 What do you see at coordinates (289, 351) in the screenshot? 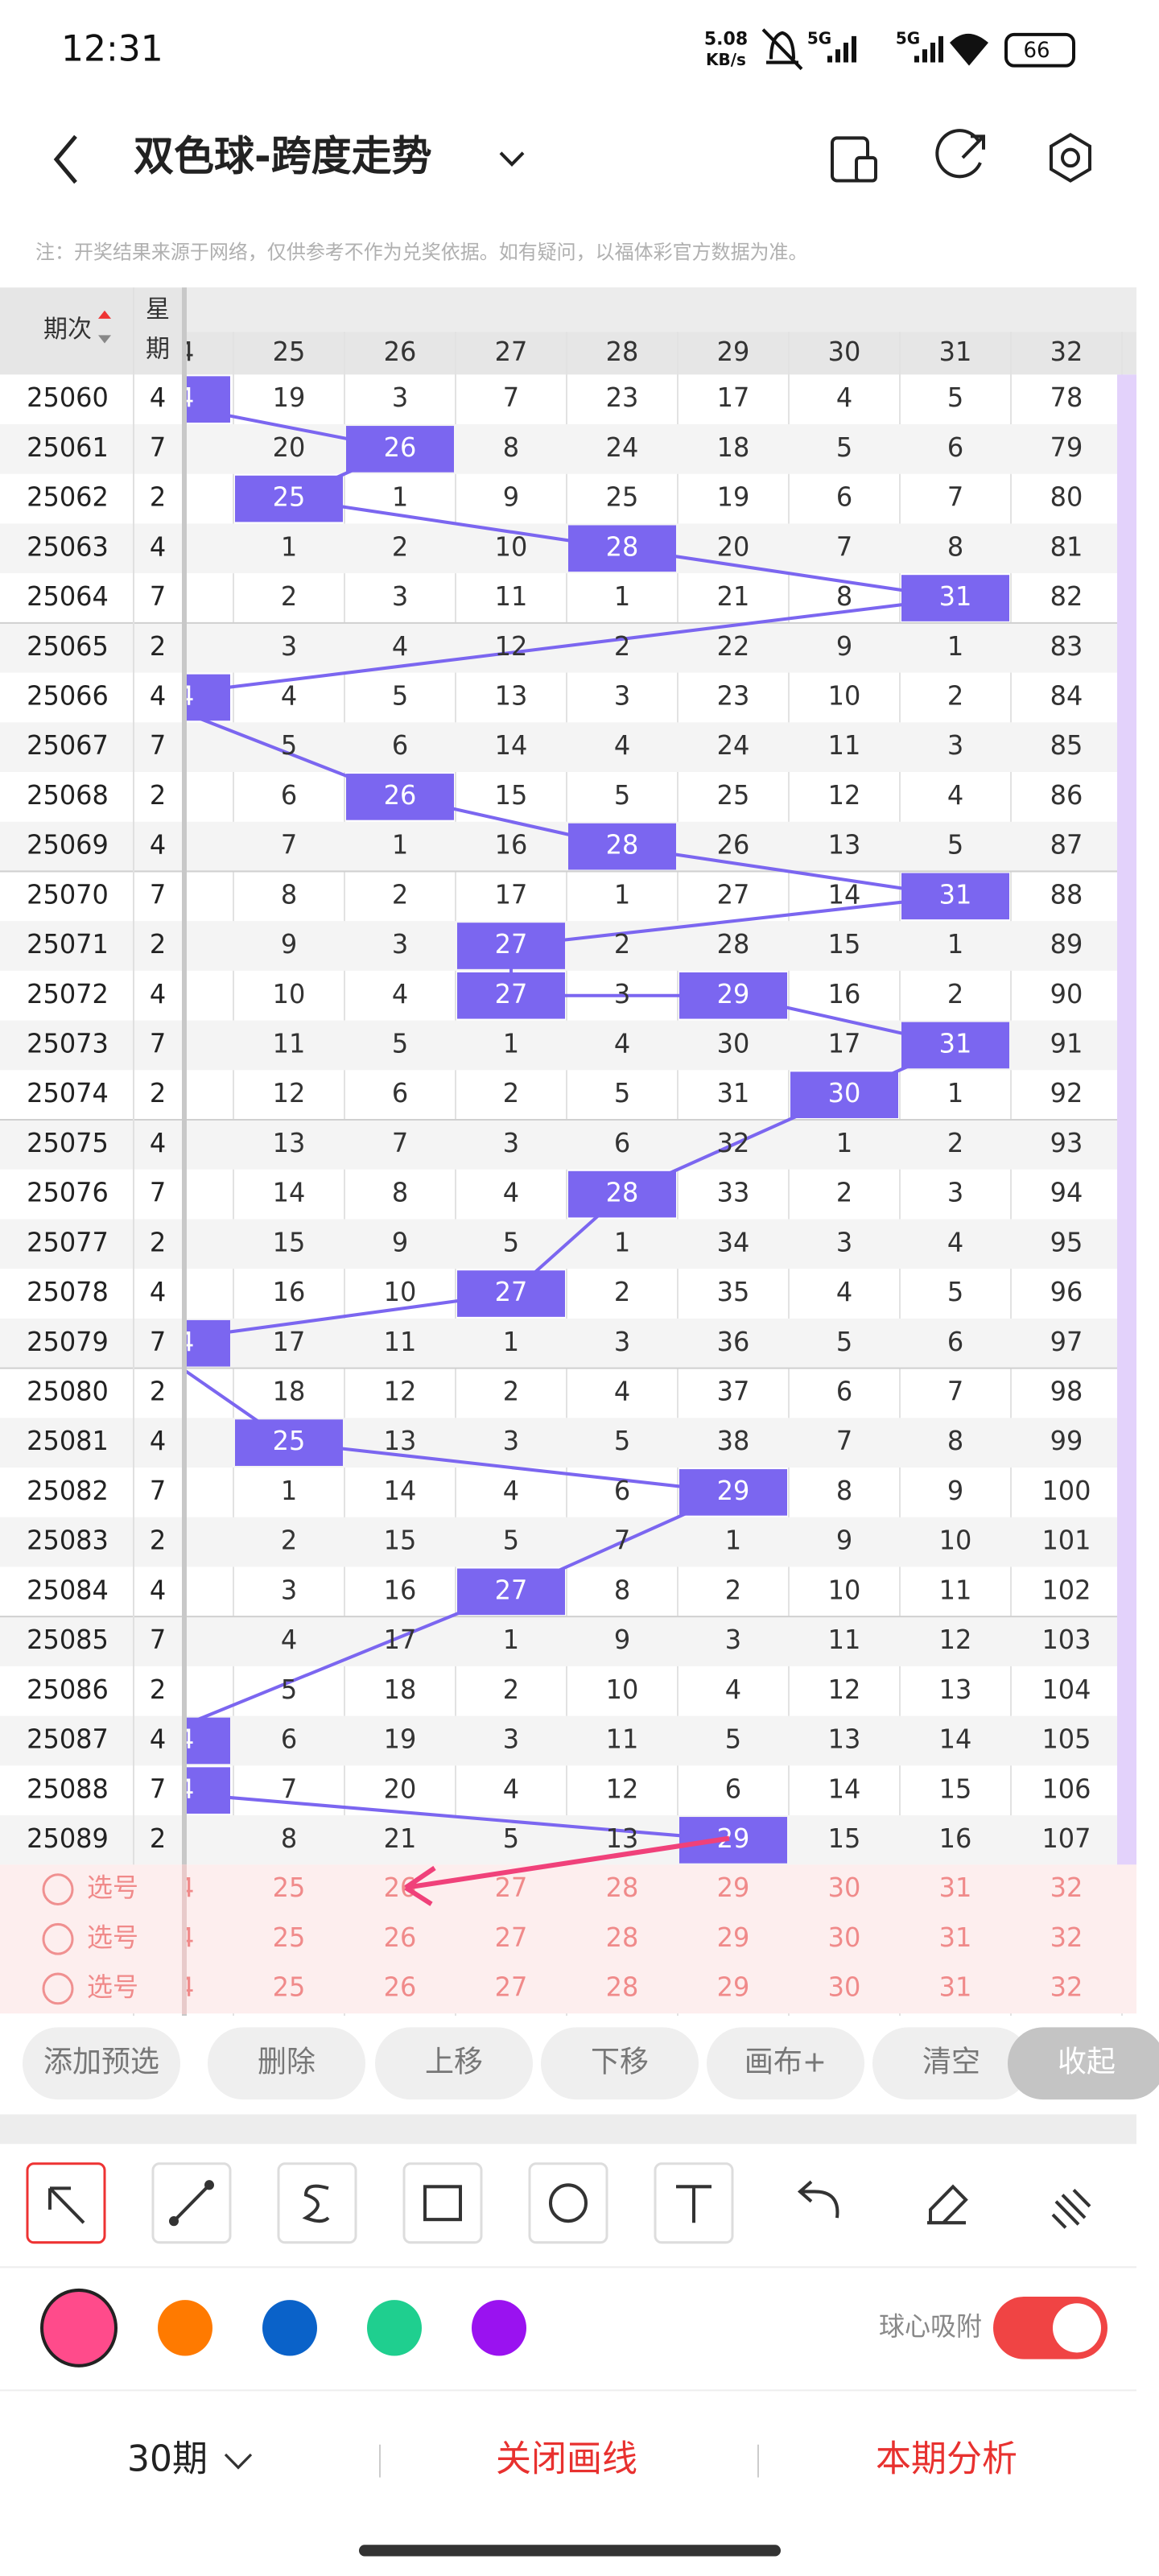
I see `column-header: 25` at bounding box center [289, 351].